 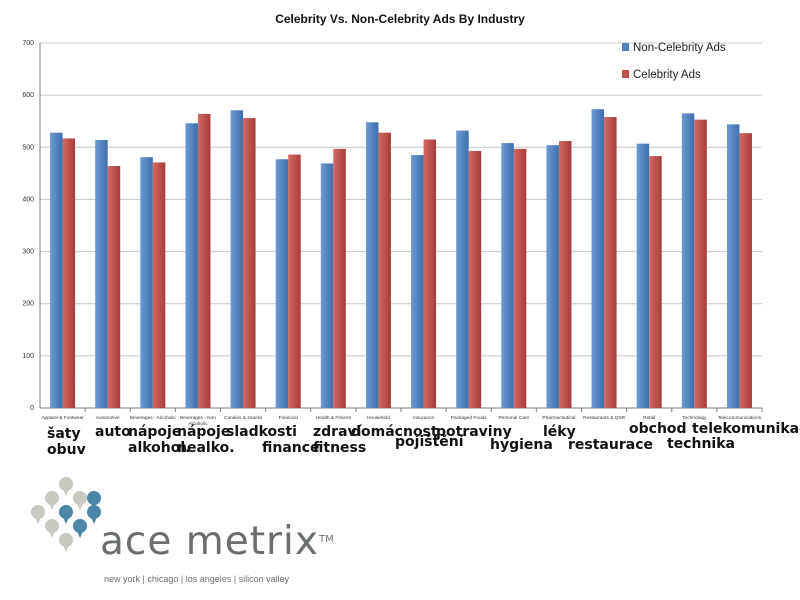 What do you see at coordinates (604, 418) in the screenshot?
I see `x-category-label: Restaurants & QSR` at bounding box center [604, 418].